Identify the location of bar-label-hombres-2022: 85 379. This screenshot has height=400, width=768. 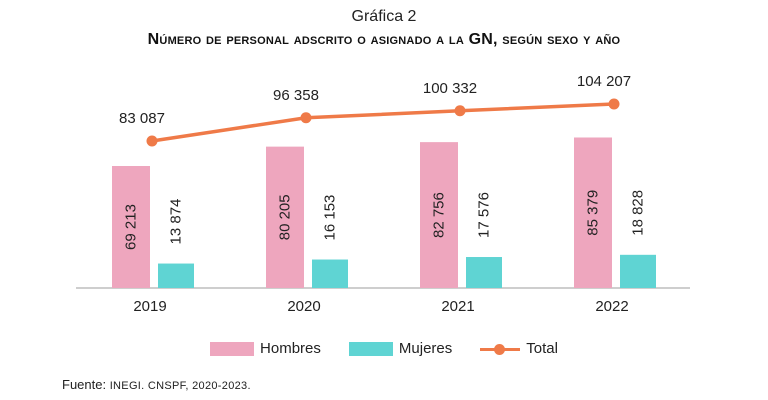
(593, 213).